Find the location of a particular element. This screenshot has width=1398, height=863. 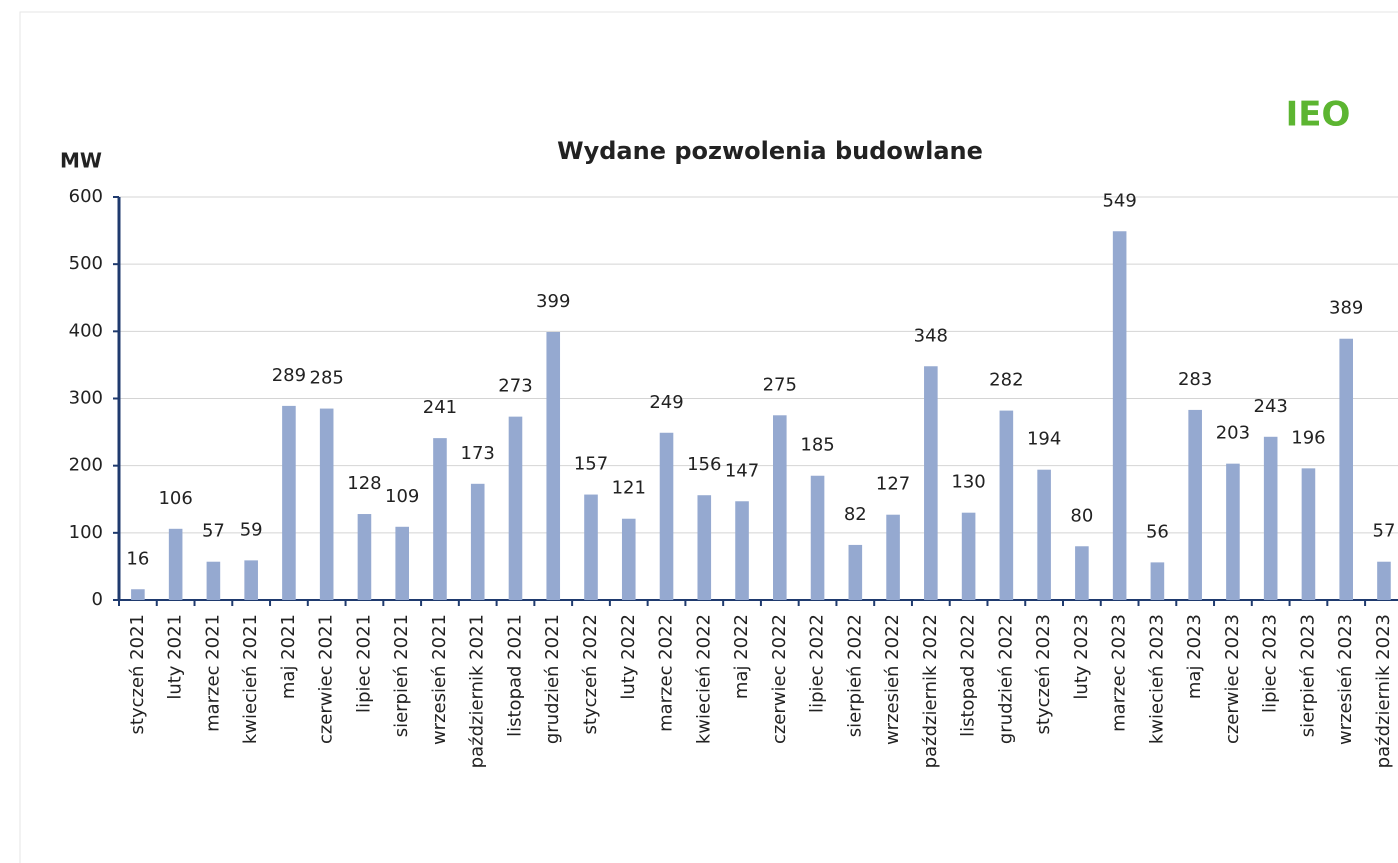

x-tick-label: maj 2021 is located at coordinates (288, 656).